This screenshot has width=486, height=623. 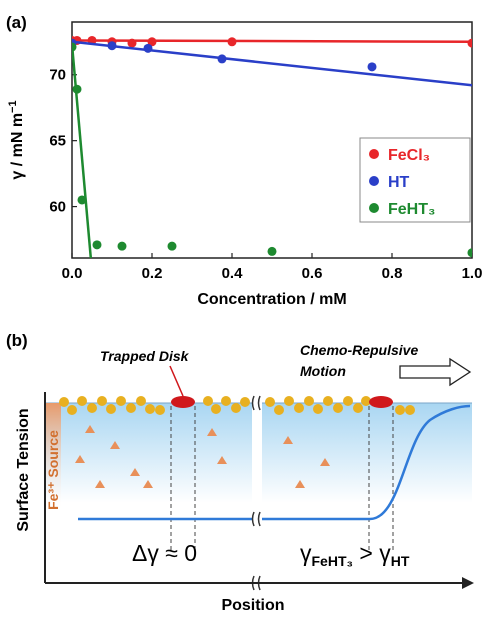 What do you see at coordinates (72, 273) in the screenshot?
I see `x-tick-label: 0.0` at bounding box center [72, 273].